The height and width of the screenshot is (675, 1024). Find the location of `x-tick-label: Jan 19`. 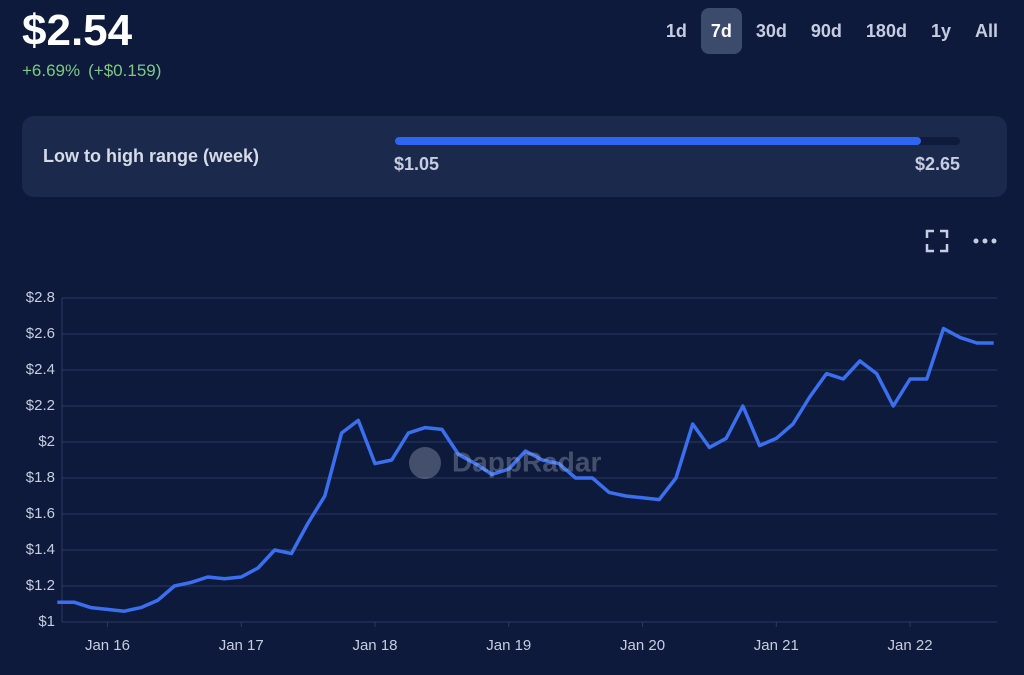

x-tick-label: Jan 19 is located at coordinates (508, 645).